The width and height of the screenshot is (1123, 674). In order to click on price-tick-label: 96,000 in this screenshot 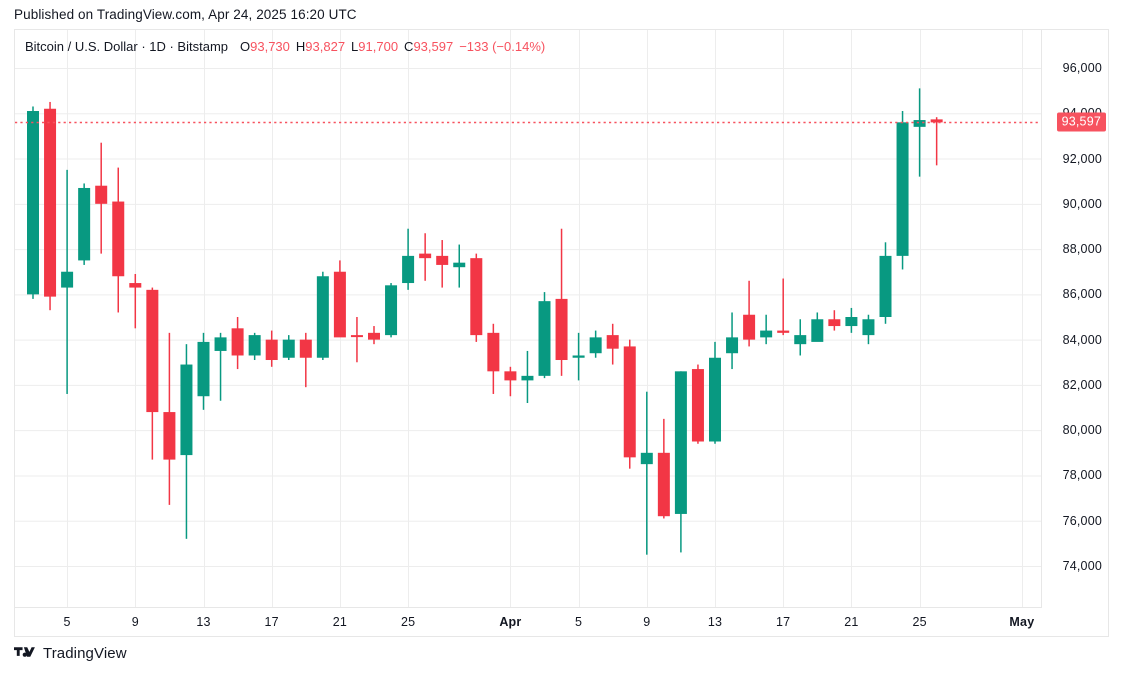, I will do `click(1082, 68)`.